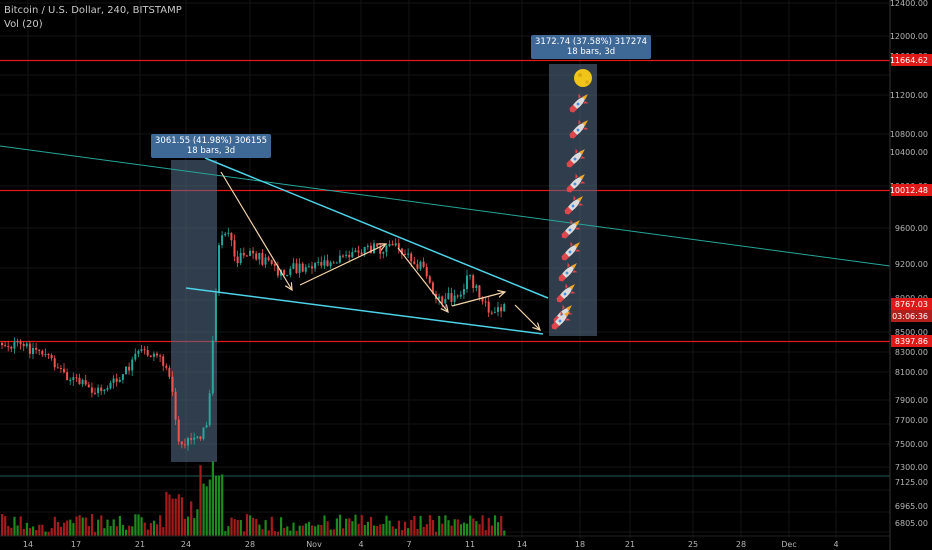 This screenshot has height=550, width=932. I want to click on time-tick-label: 21, so click(140, 544).